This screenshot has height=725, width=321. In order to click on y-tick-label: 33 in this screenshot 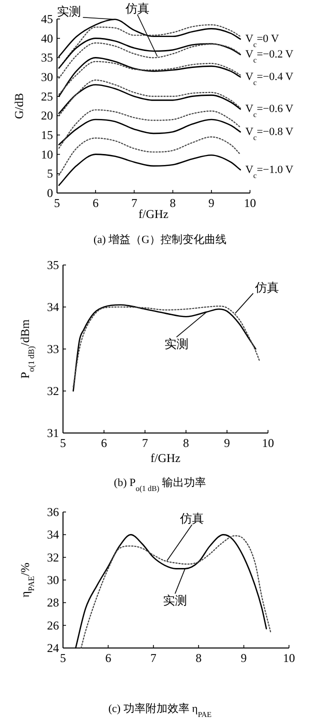, I will do `click(53, 349)`.